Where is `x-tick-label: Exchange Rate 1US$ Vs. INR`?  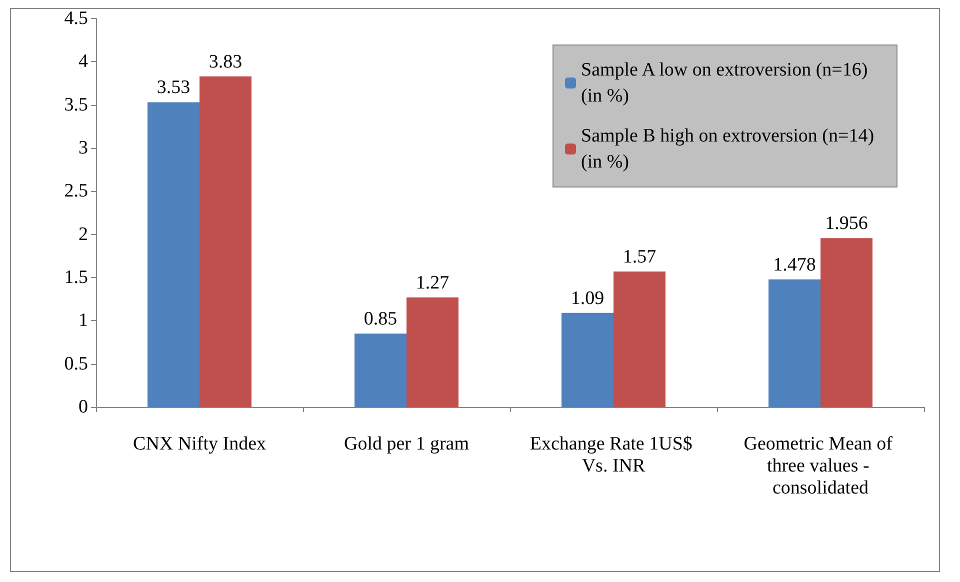
x-tick-label: Exchange Rate 1US$ Vs. INR is located at coordinates (614, 455).